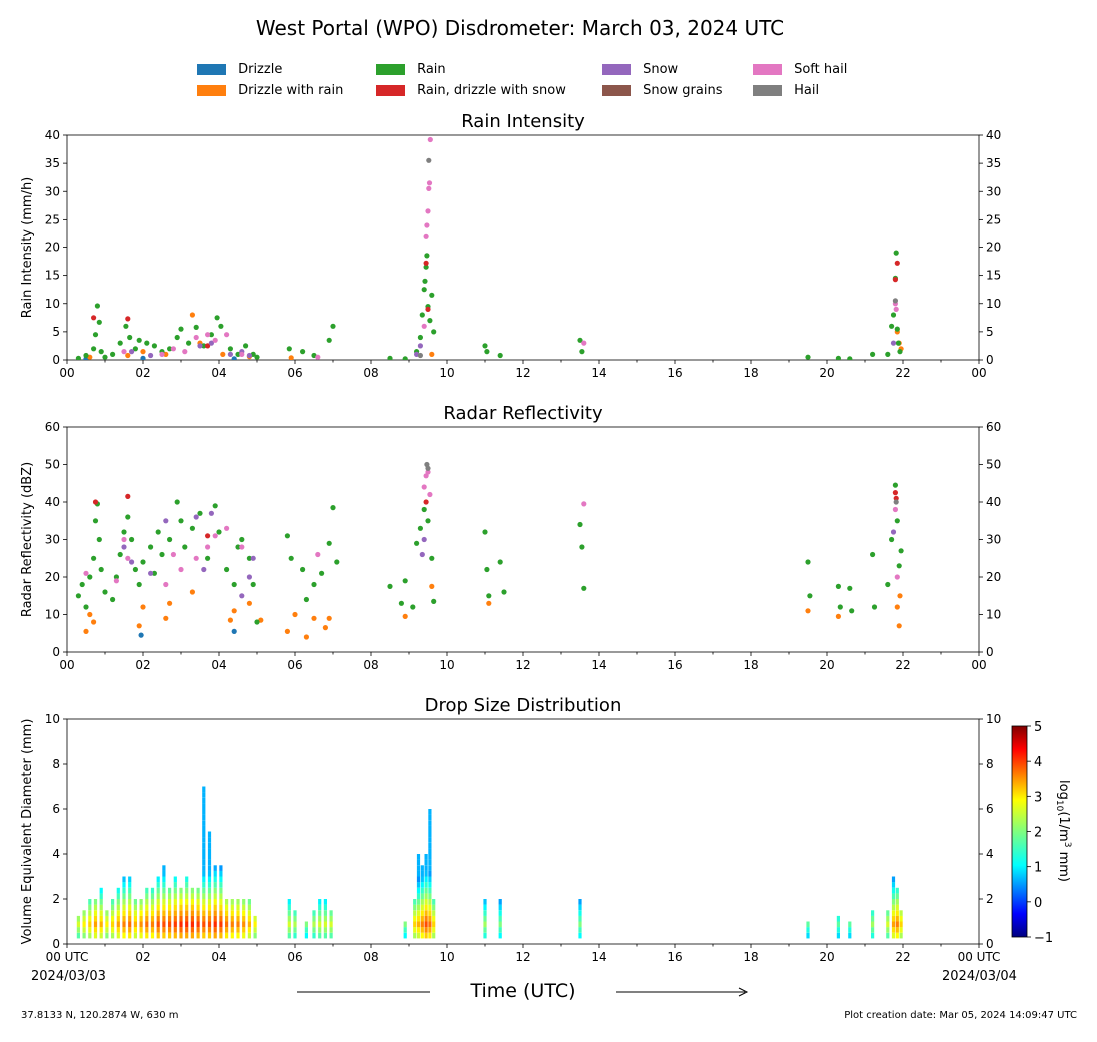 The height and width of the screenshot is (1042, 1097). Describe the element at coordinates (821, 69) in the screenshot. I see `legend-label-soft-hail: Soft hail` at that location.